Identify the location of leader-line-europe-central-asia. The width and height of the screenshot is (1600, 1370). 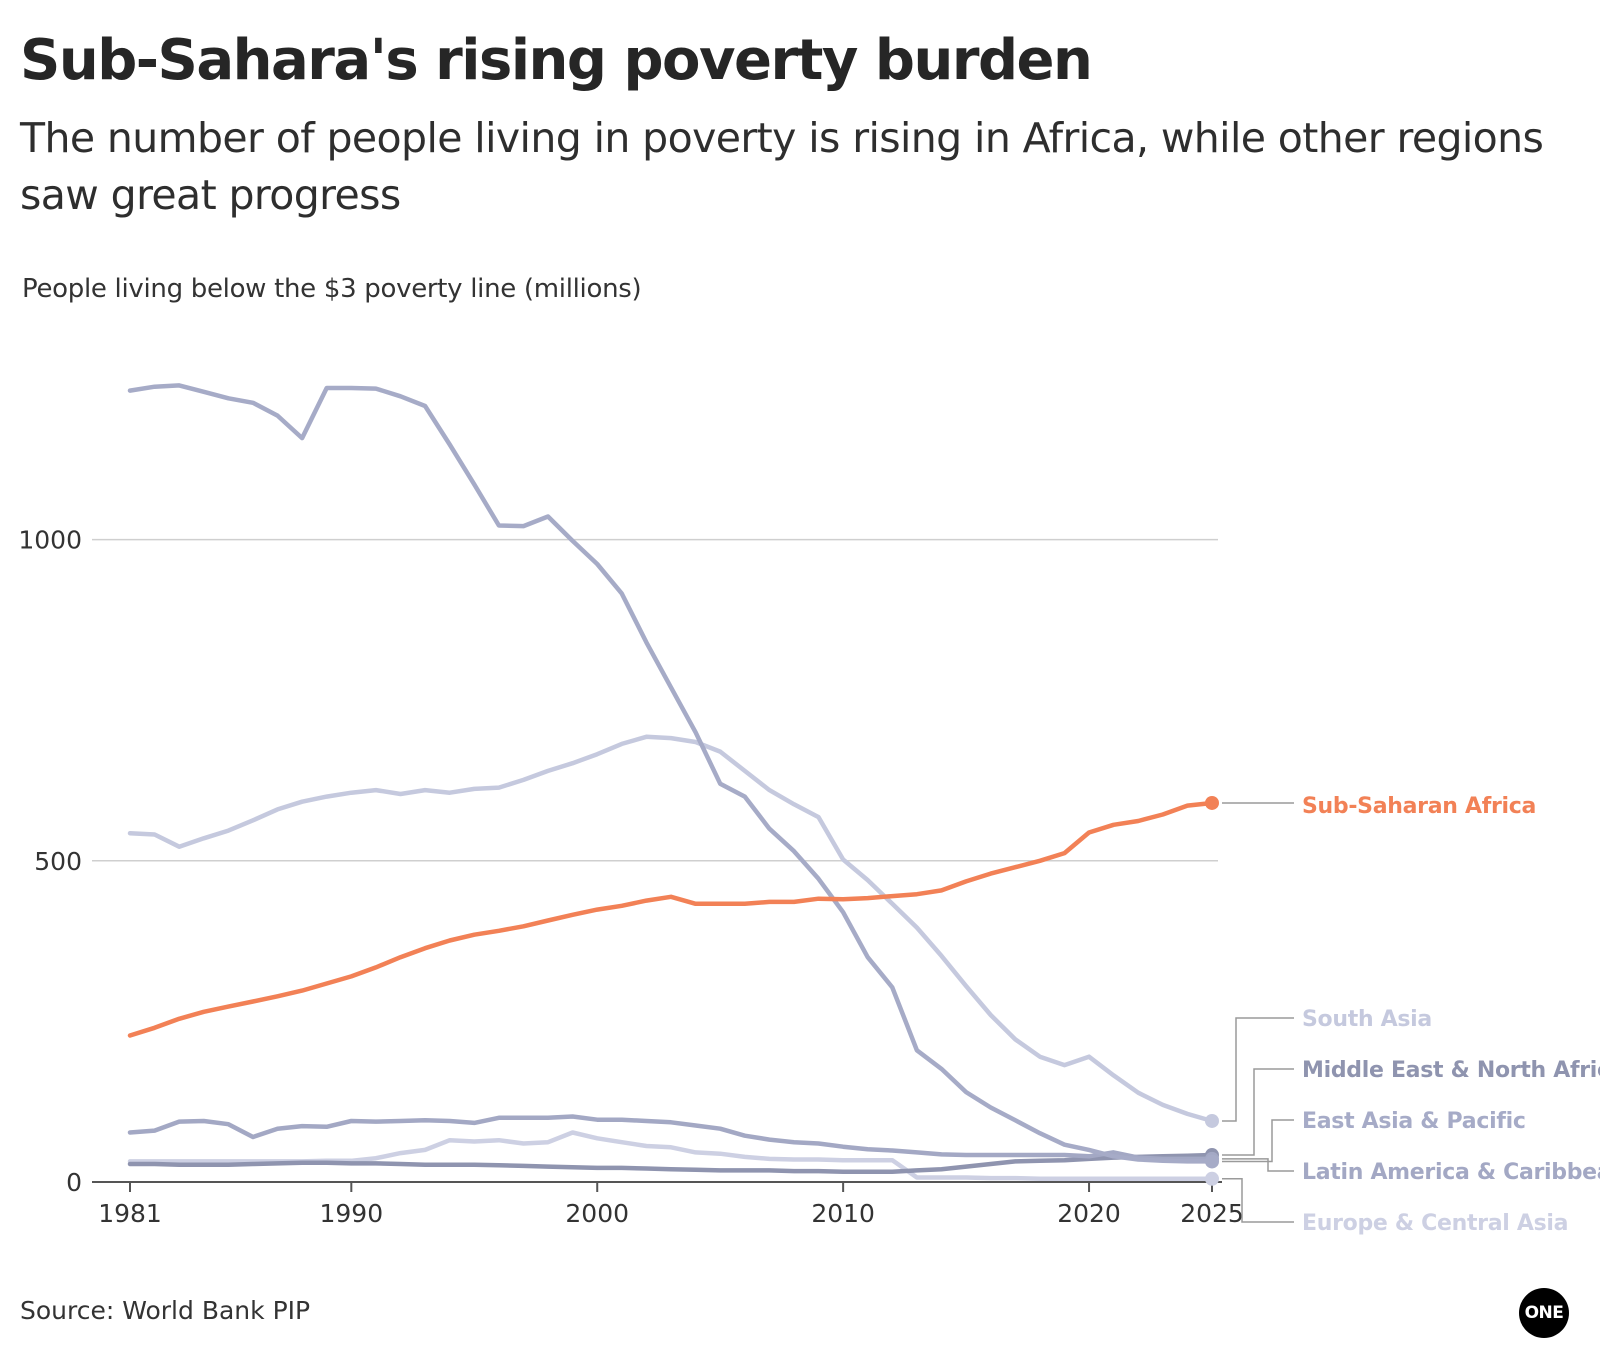
(1258, 1200).